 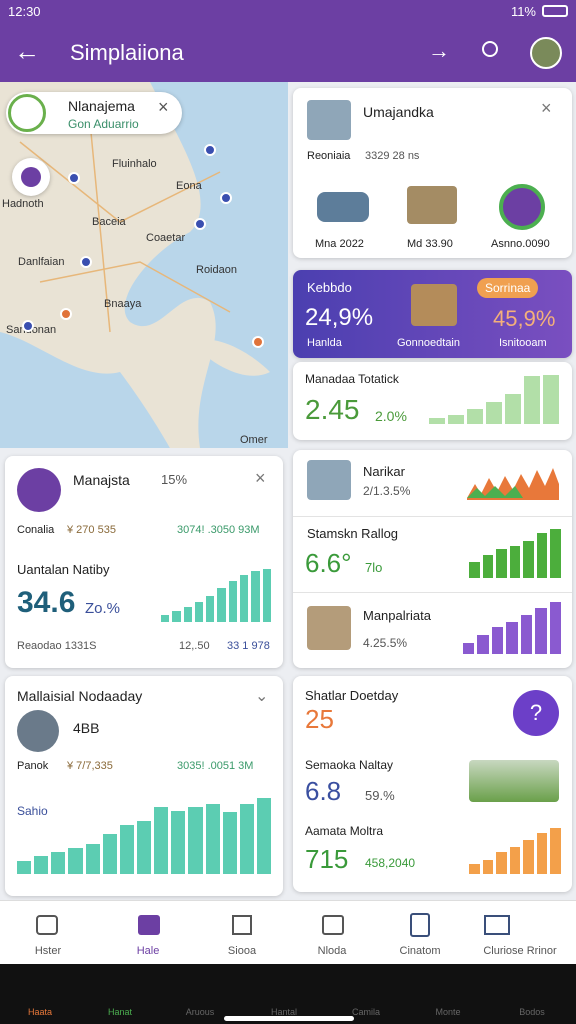 What do you see at coordinates (391, 416) in the screenshot?
I see `stat-change: 2.0%` at bounding box center [391, 416].